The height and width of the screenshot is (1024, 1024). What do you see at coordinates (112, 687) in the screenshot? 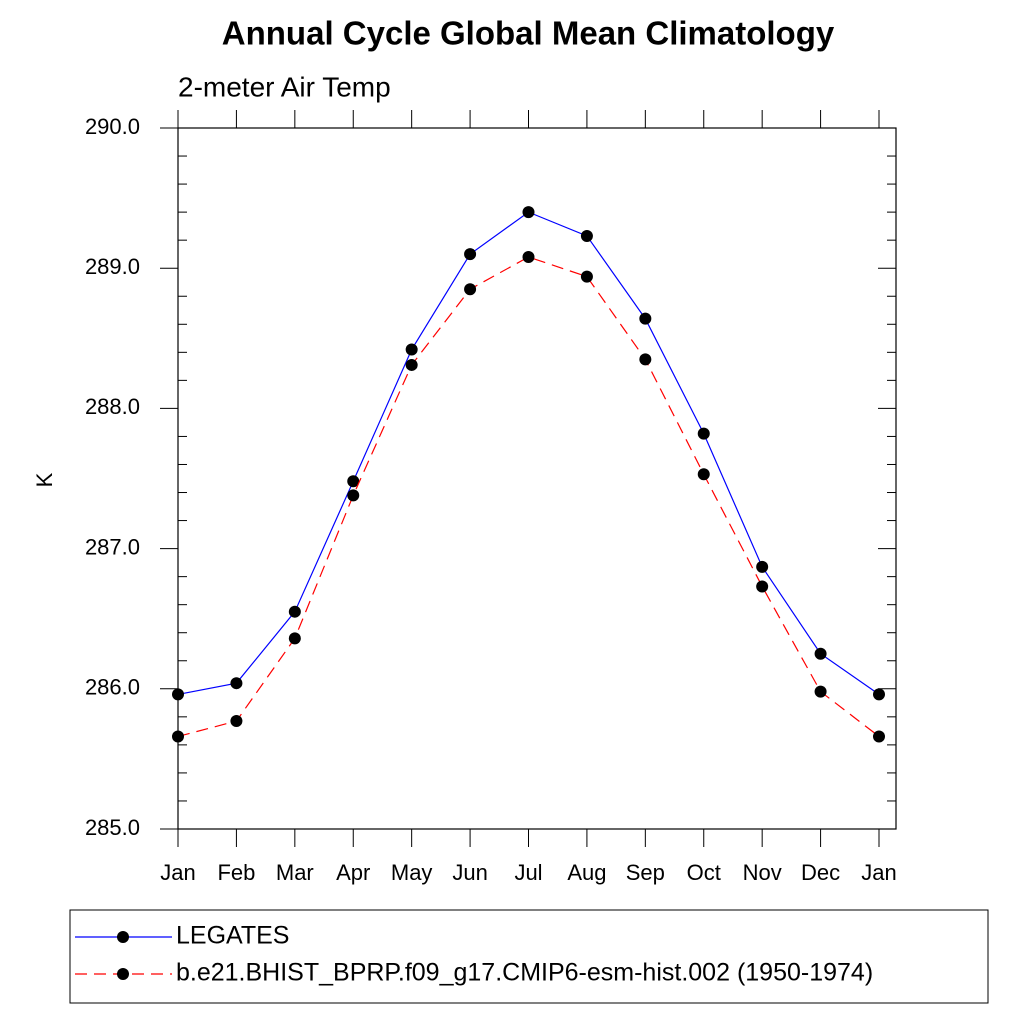
I see `y-tick-label: 286.0` at bounding box center [112, 687].